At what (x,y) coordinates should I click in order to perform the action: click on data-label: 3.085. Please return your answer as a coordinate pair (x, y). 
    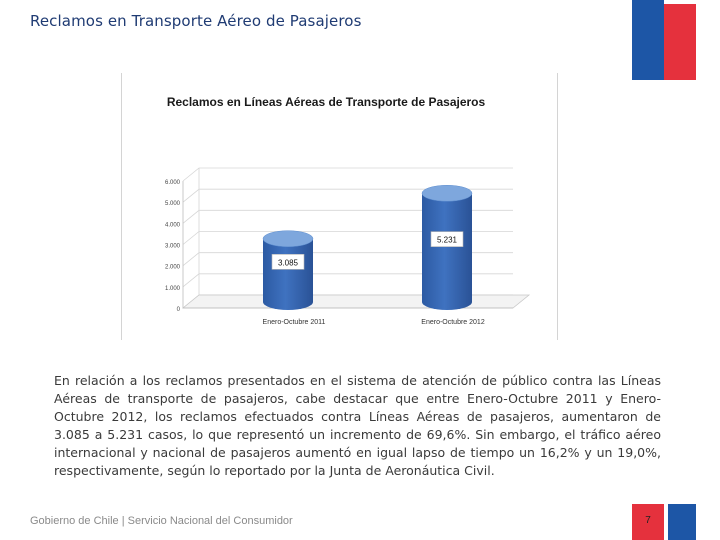
    Looking at the image, I should click on (288, 262).